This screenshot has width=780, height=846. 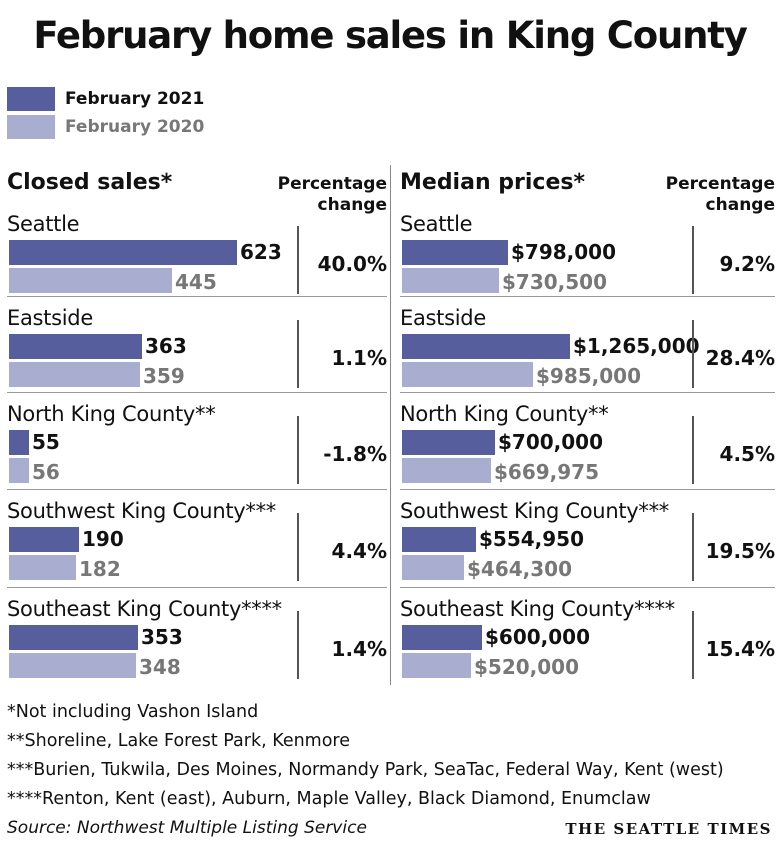 I want to click on value-label-2020: $464,300, so click(x=520, y=569).